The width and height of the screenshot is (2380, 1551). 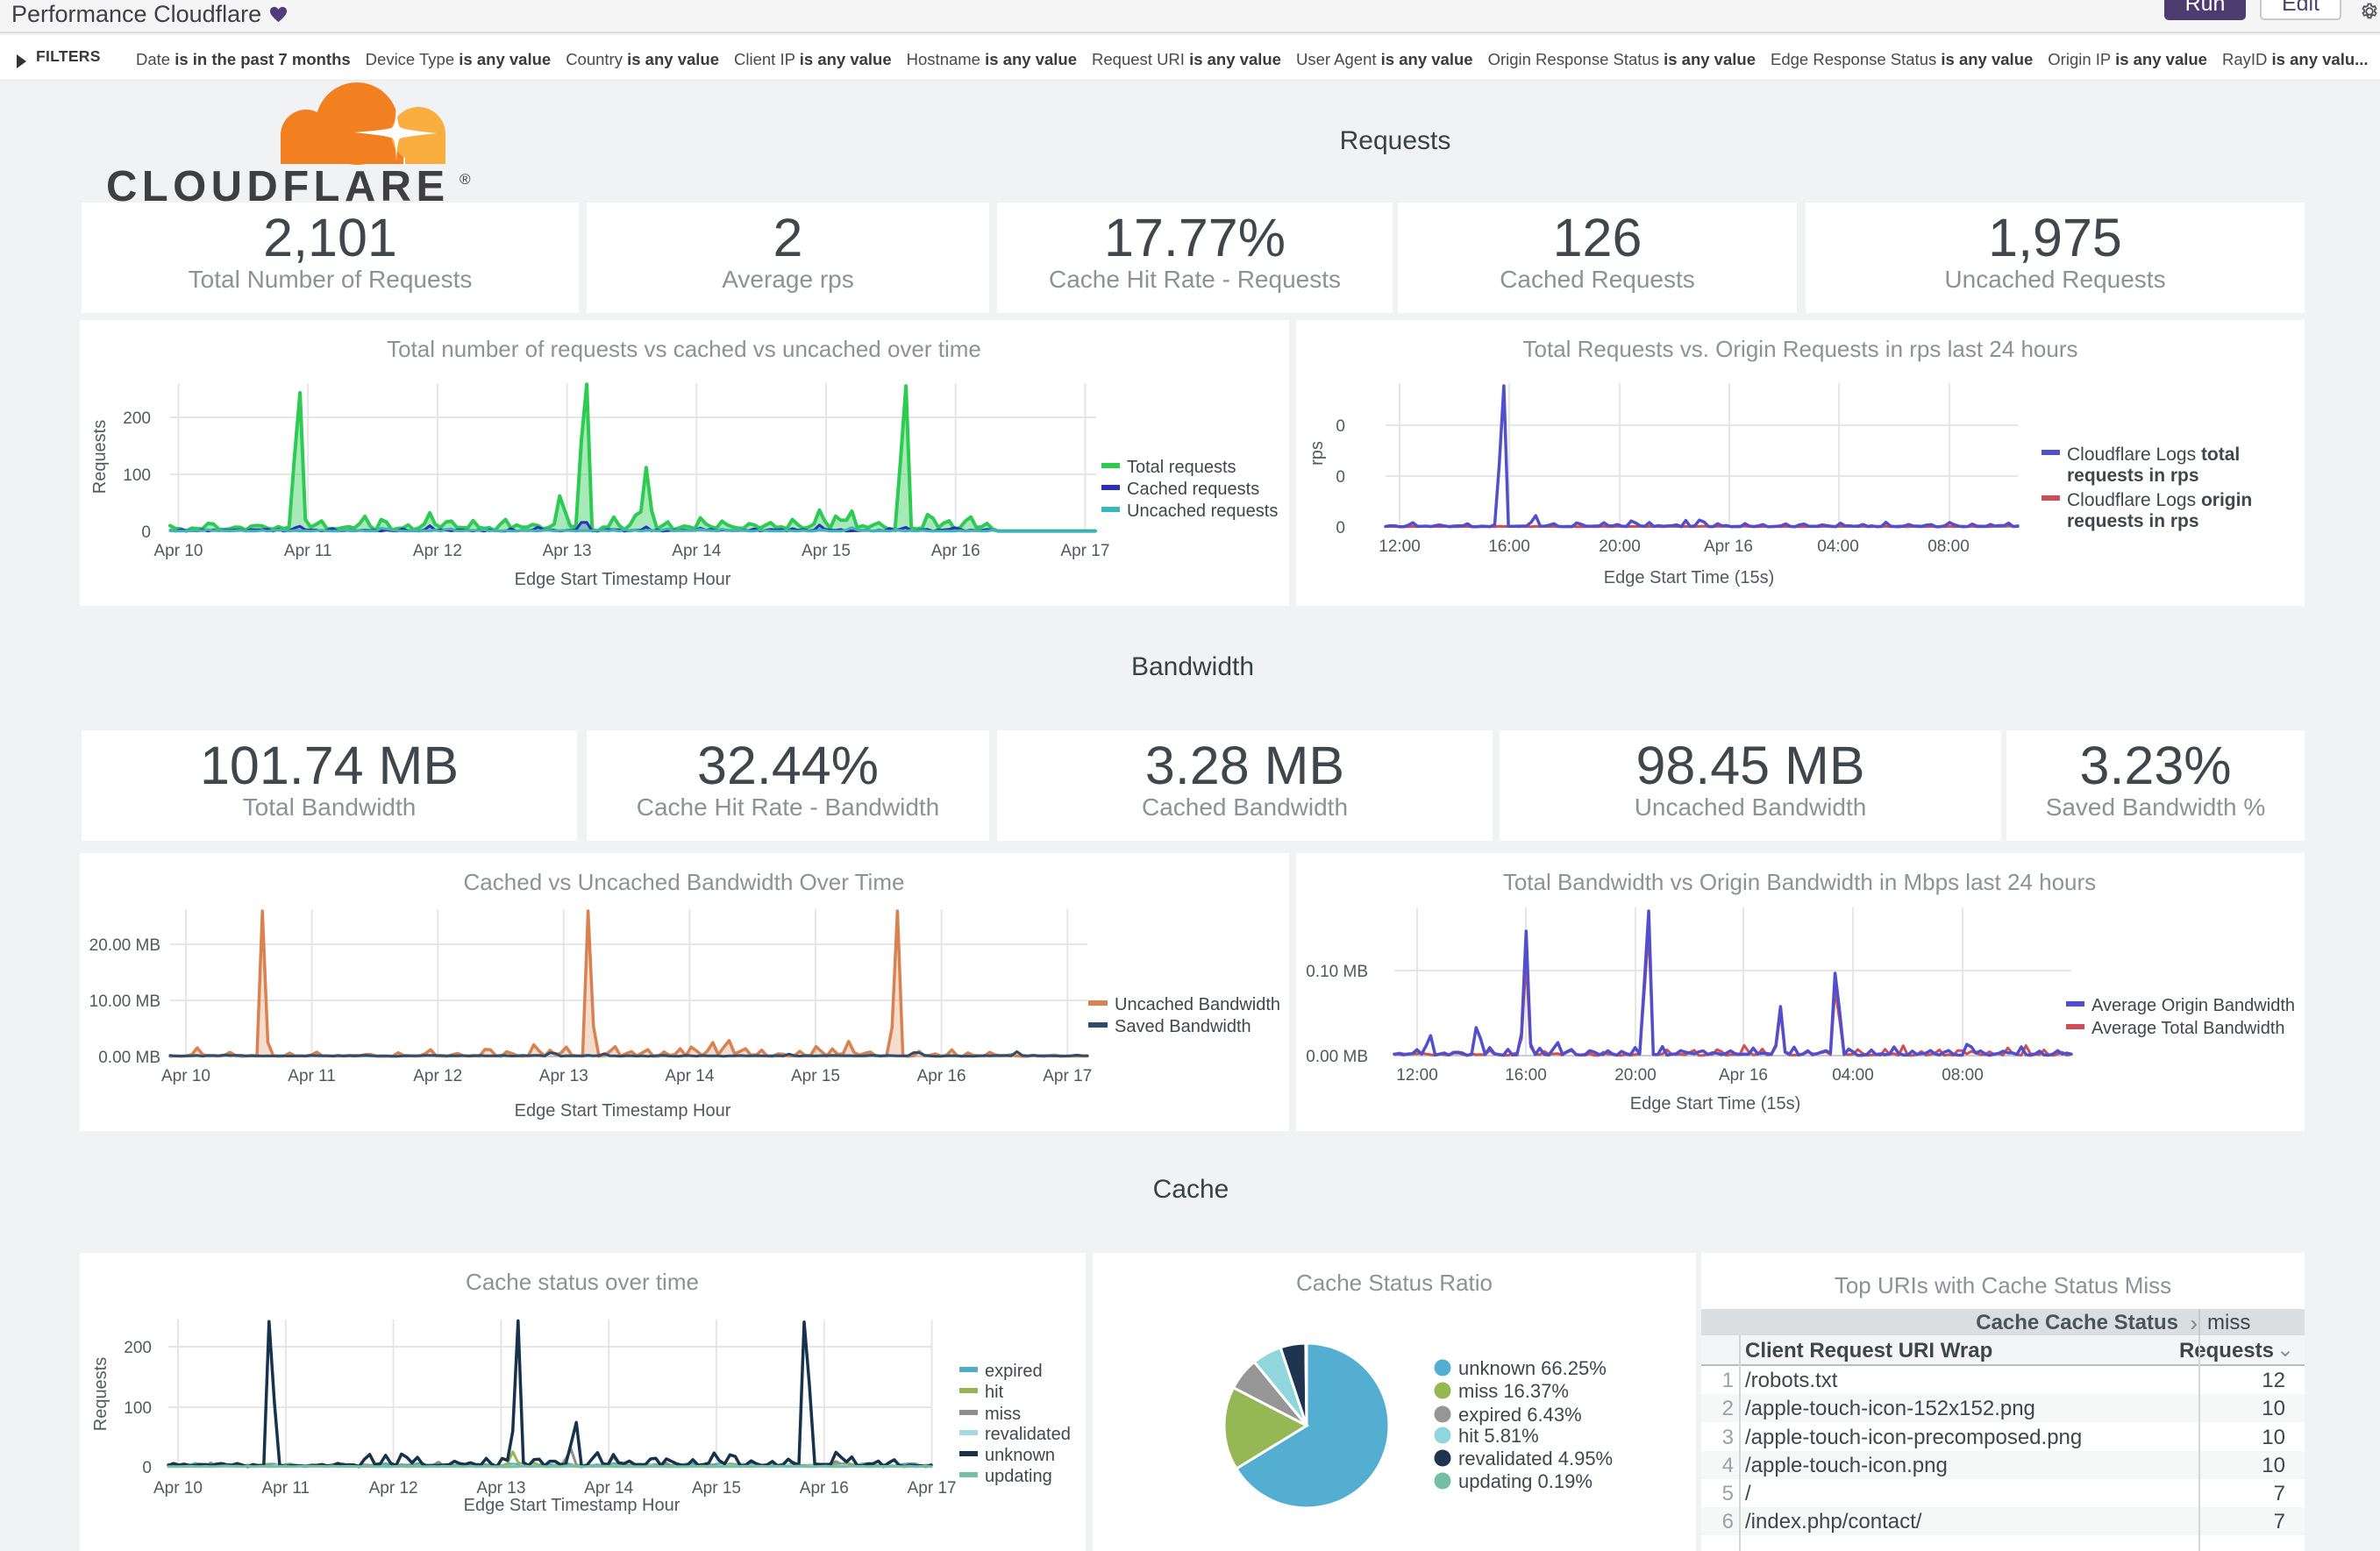 I want to click on svg-text: Saved Bandwidth, so click(x=1183, y=1026).